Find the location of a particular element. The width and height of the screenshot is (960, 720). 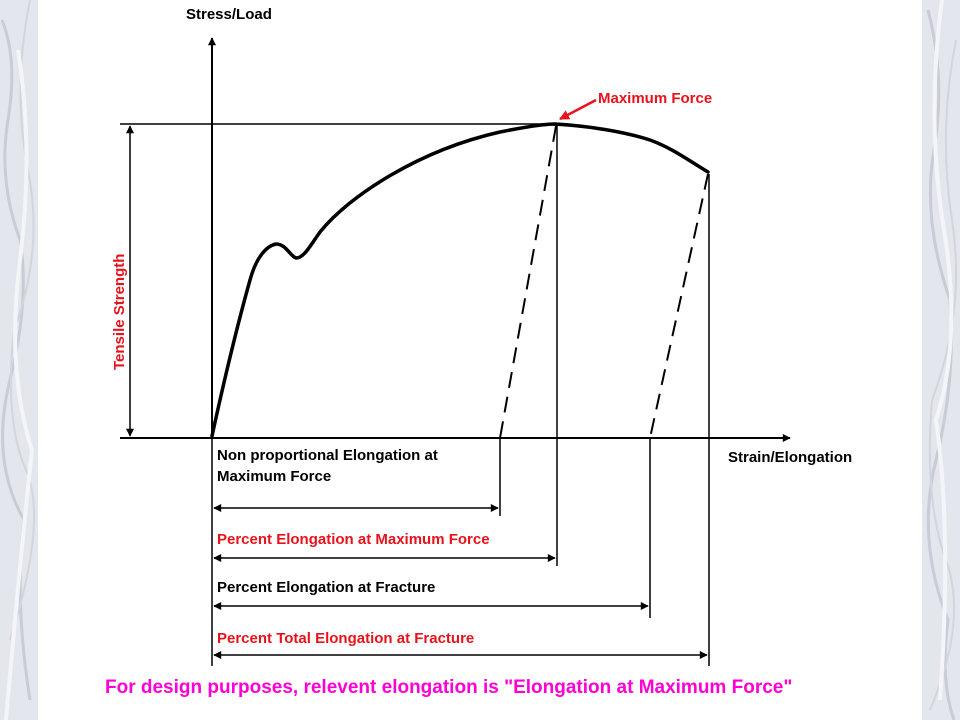

unloading-line-fracture is located at coordinates (679, 306).